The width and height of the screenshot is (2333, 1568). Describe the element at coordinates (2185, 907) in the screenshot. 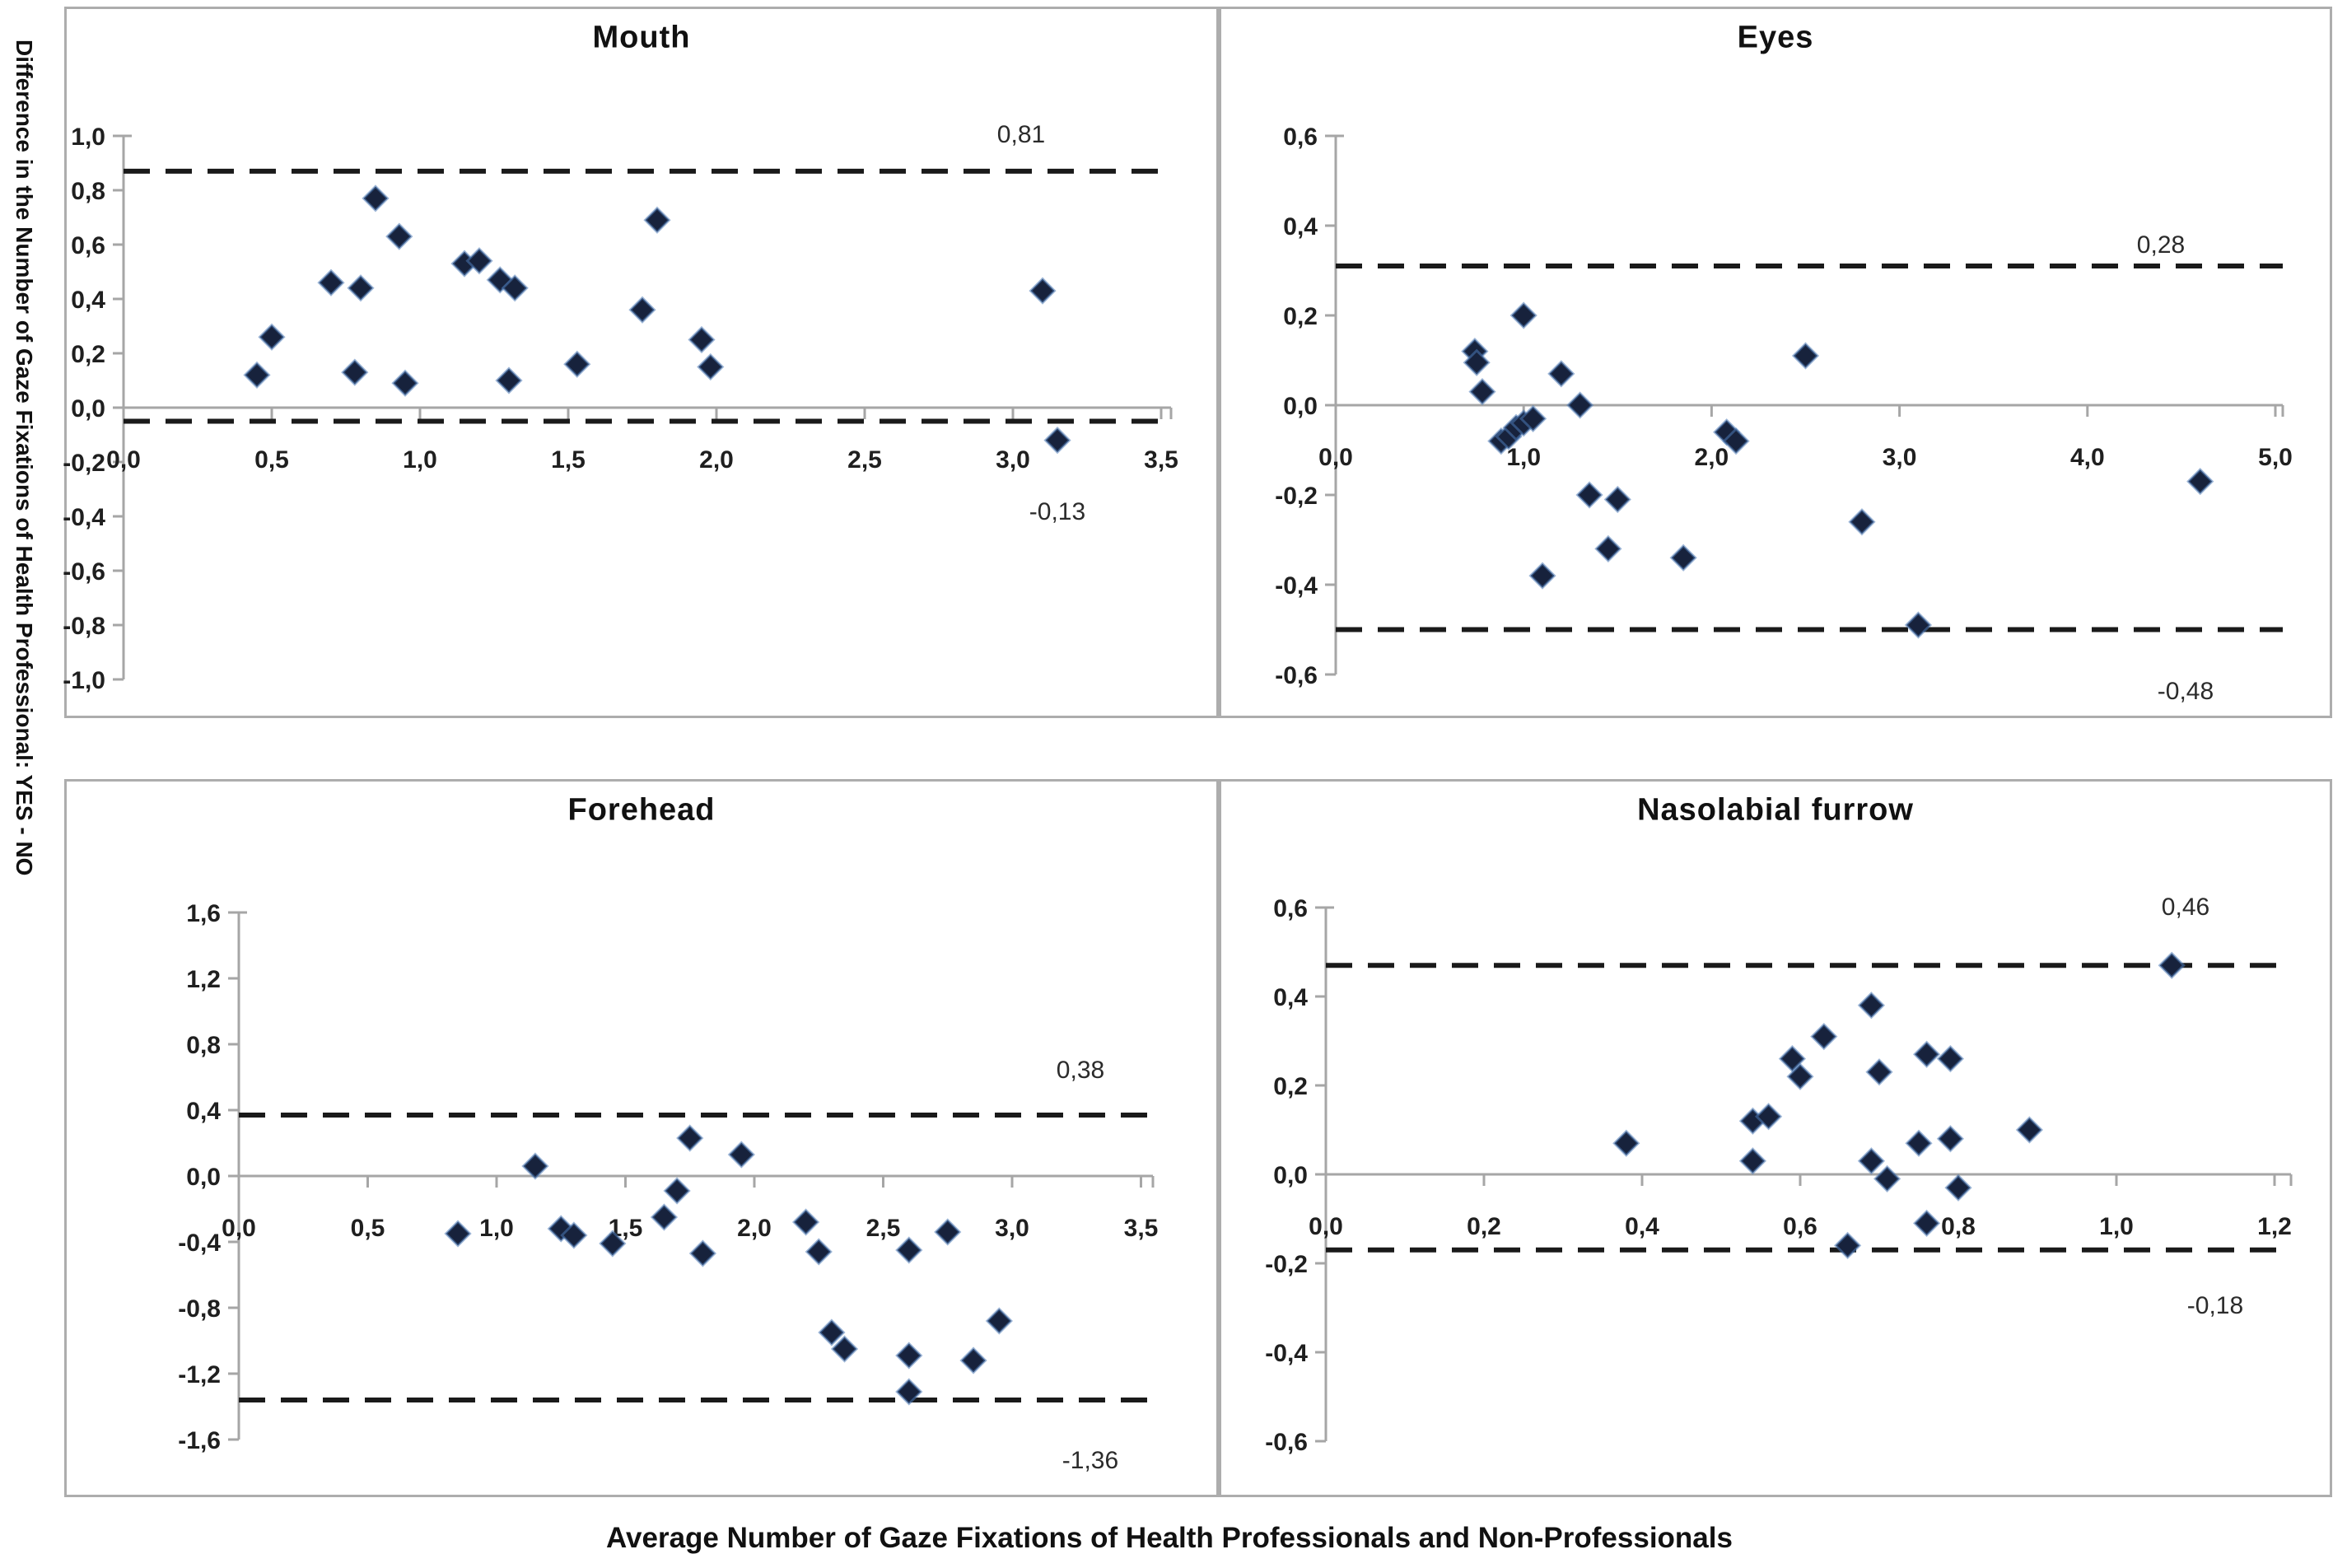

I see `upper_limit-label: 0,46` at that location.